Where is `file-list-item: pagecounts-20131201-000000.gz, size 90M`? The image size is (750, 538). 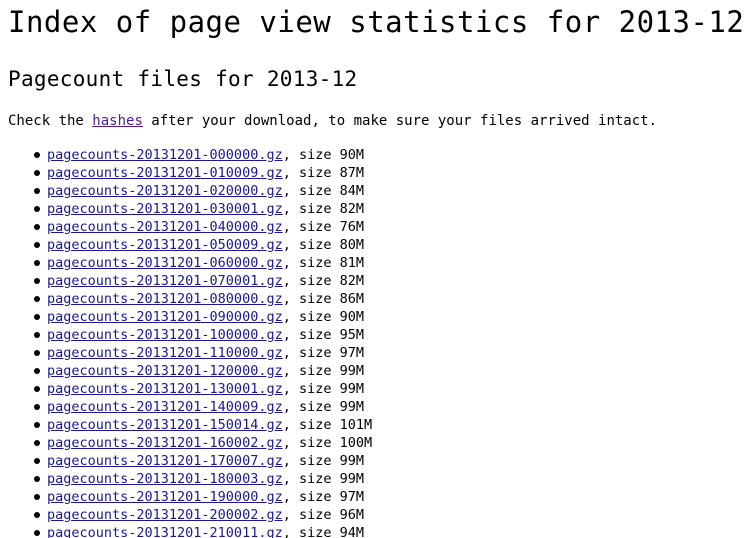 file-list-item: pagecounts-20131201-000000.gz, size 90M is located at coordinates (378, 155).